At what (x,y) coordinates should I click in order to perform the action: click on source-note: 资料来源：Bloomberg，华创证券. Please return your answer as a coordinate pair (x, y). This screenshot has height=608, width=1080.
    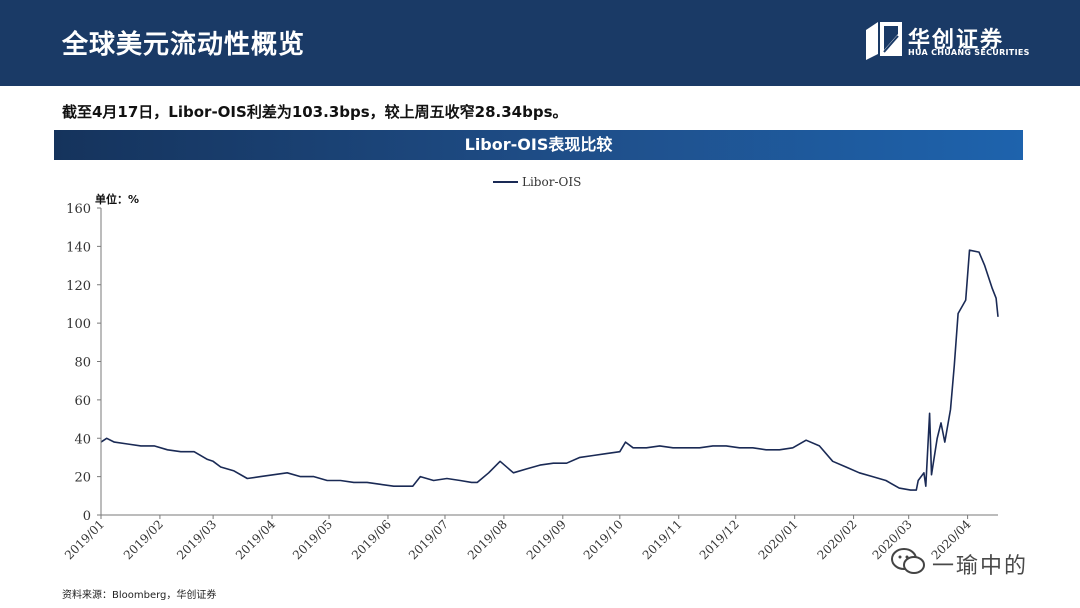
    Looking at the image, I should click on (139, 595).